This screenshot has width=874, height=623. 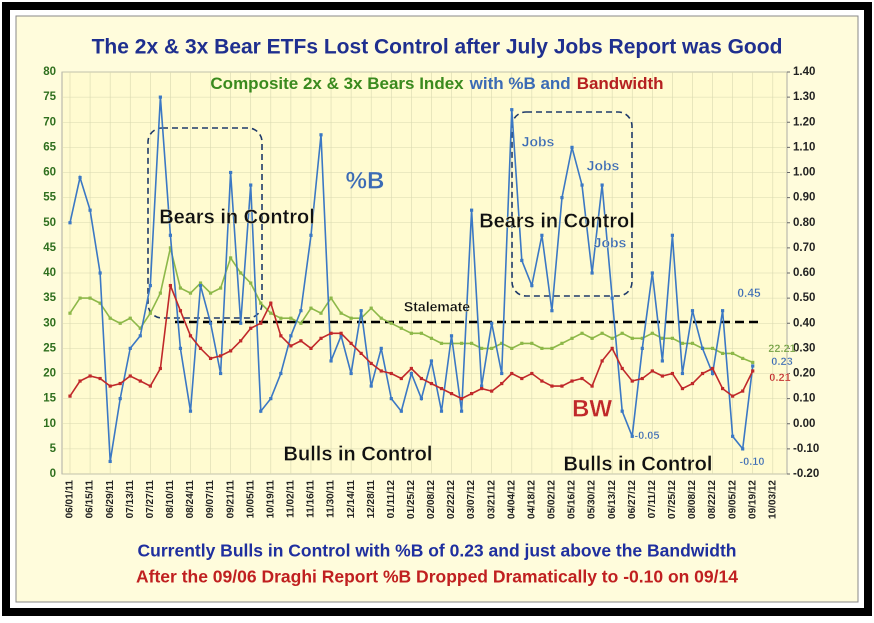 What do you see at coordinates (557, 221) in the screenshot?
I see `annotation: Bears in Control` at bounding box center [557, 221].